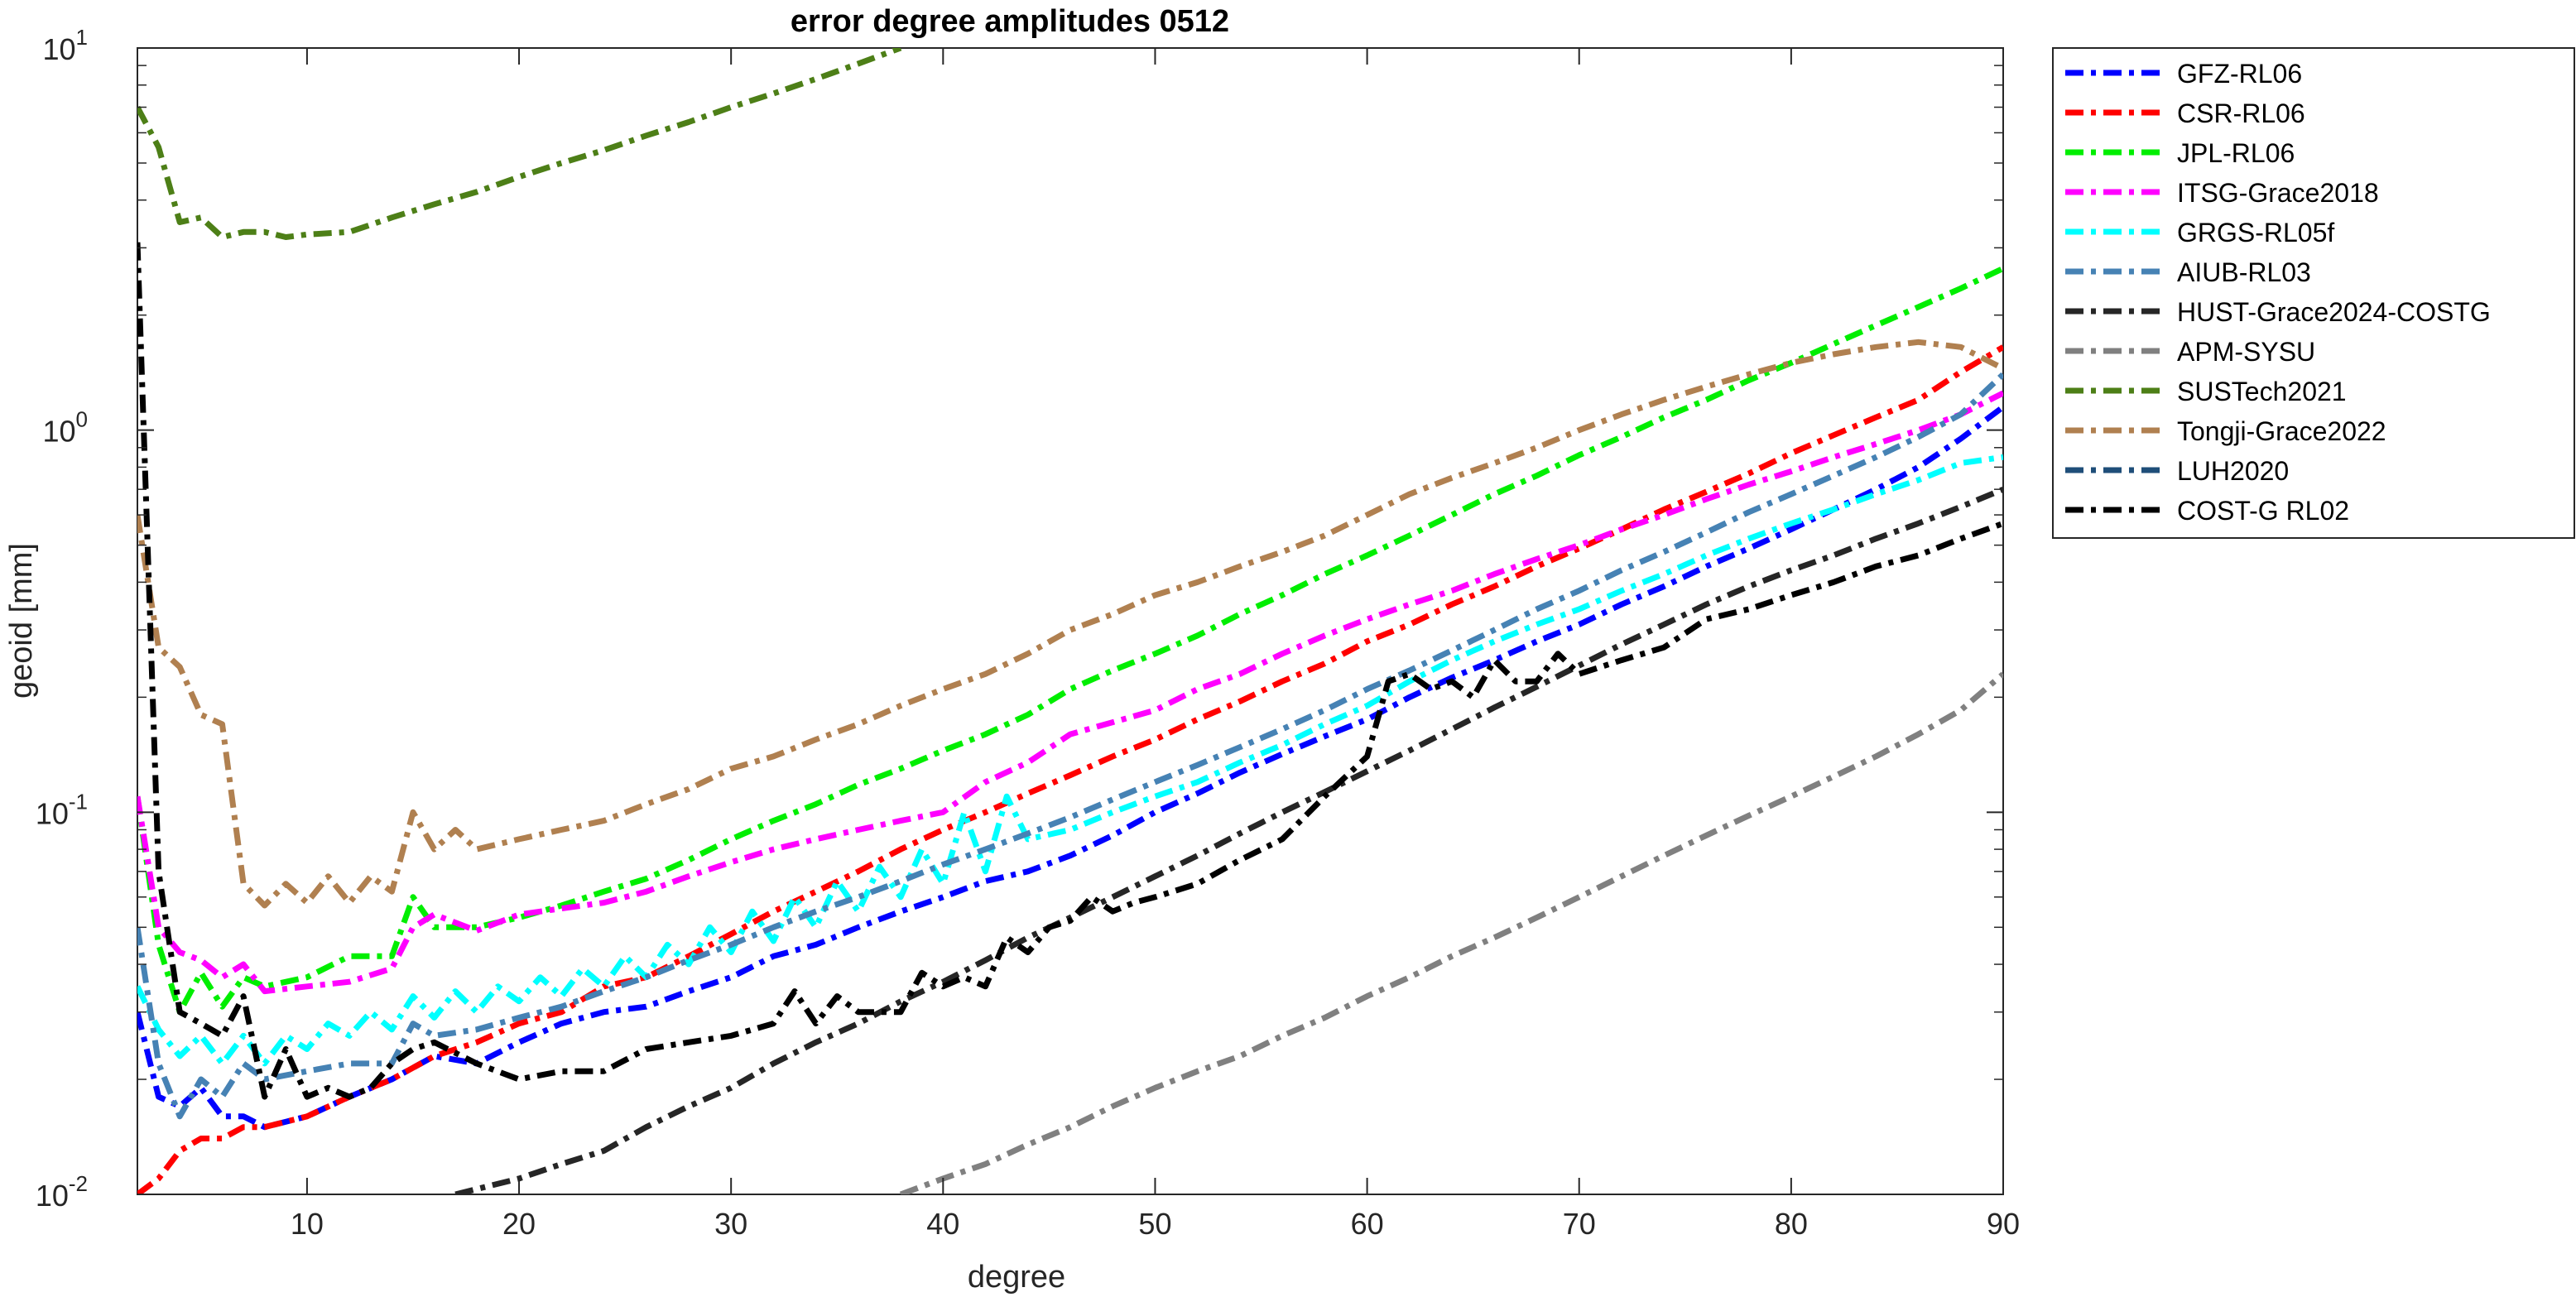 The image size is (2576, 1297). What do you see at coordinates (2281, 431) in the screenshot?
I see `legend-label-9: Tongji-Grace2022` at bounding box center [2281, 431].